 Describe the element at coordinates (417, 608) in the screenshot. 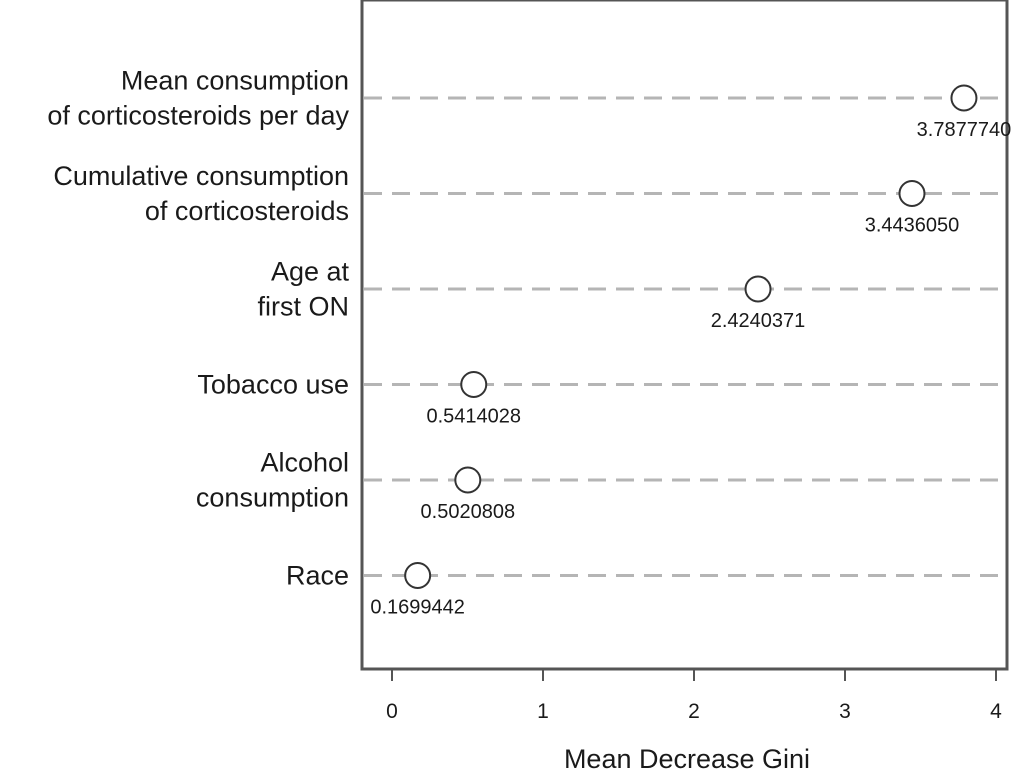

I see `data-label: 0.1699442` at that location.